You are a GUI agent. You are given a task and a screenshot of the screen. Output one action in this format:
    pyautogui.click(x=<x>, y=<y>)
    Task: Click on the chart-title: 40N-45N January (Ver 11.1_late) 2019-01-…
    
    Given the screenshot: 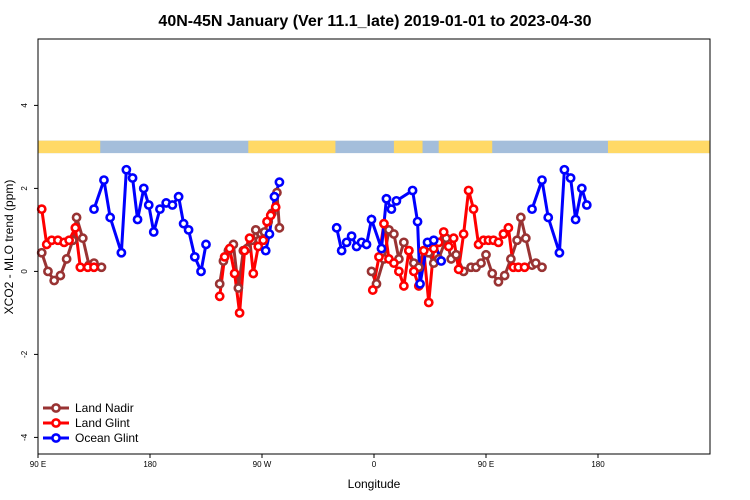 What is the action you would take?
    pyautogui.click(x=374, y=21)
    